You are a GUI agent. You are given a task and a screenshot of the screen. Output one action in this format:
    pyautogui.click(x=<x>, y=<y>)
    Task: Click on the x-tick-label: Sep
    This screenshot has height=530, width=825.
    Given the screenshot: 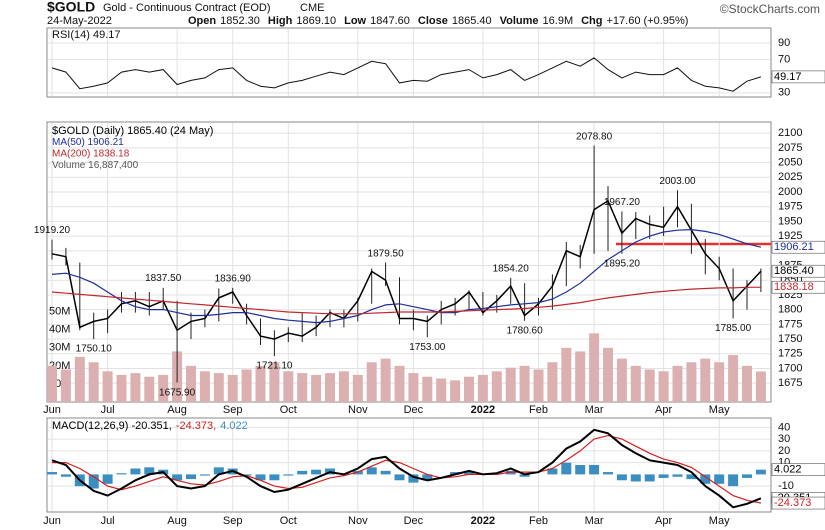 What is the action you would take?
    pyautogui.click(x=233, y=410)
    